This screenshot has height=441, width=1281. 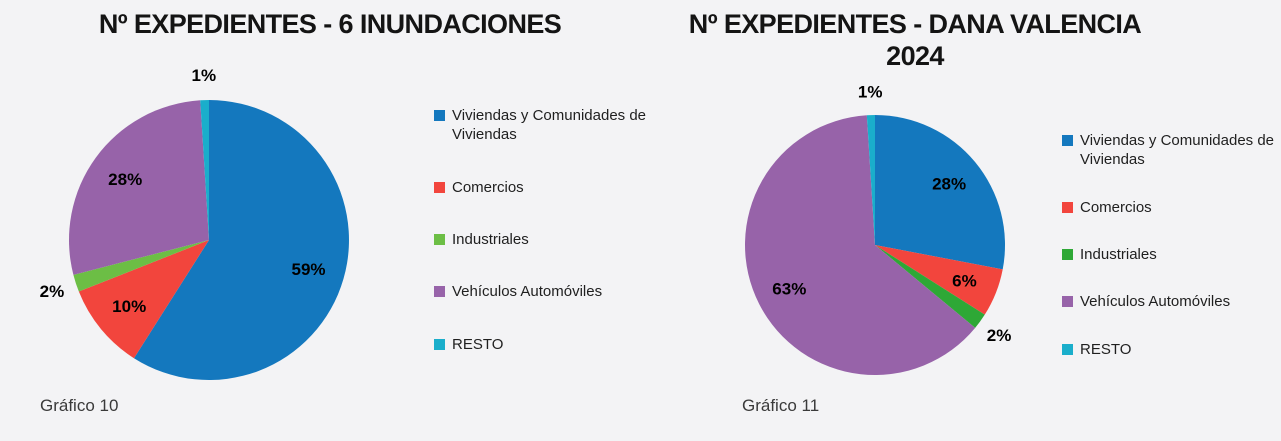 I want to click on pie-data-label: 59%, so click(x=308, y=269).